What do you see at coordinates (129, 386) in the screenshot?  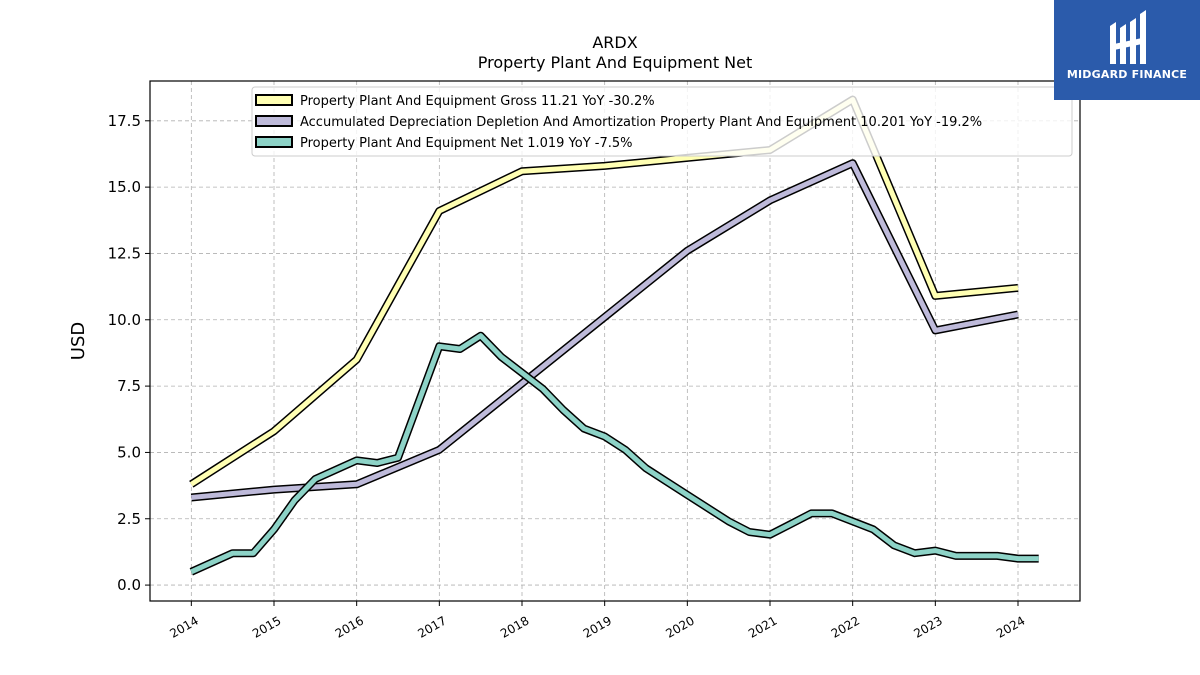 I see `y-tick-label: 7.5` at bounding box center [129, 386].